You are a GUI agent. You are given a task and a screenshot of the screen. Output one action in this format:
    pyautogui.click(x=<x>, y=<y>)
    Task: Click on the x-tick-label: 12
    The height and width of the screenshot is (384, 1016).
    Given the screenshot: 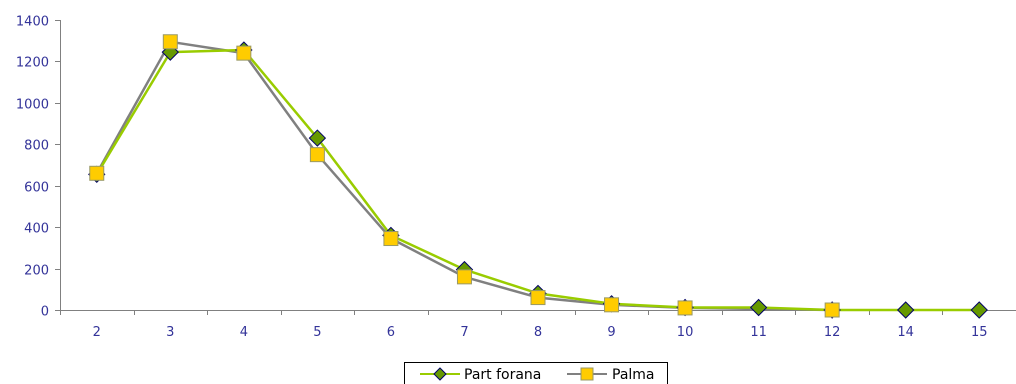 What is the action you would take?
    pyautogui.click(x=832, y=332)
    